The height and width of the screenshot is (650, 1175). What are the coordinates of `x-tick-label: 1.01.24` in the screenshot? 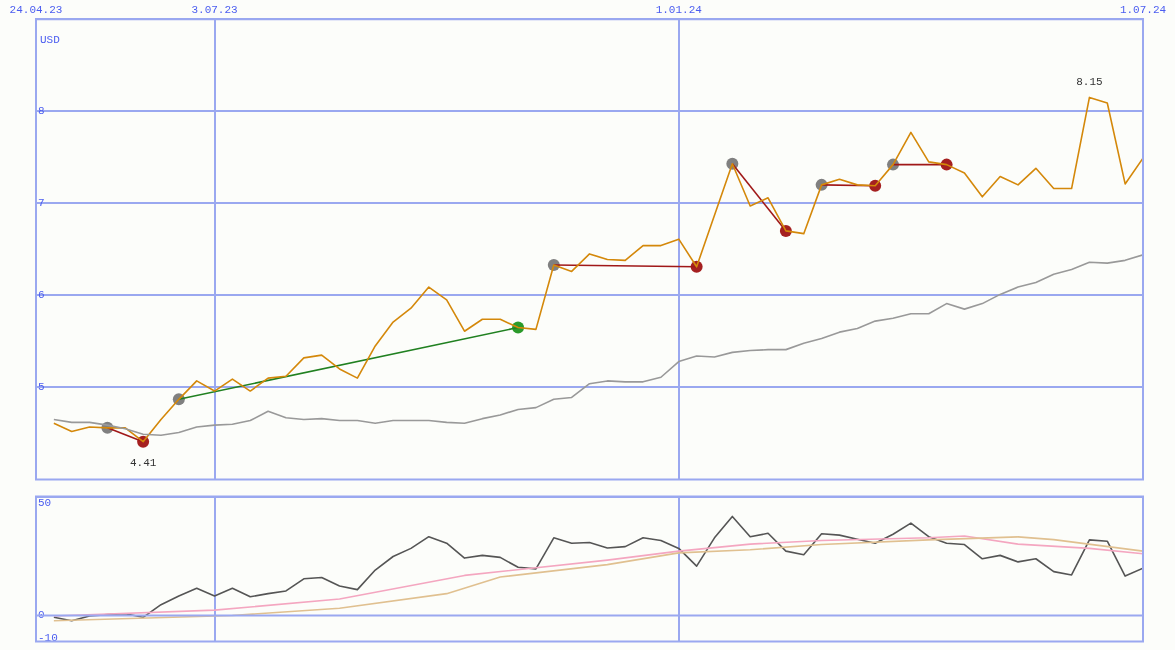 It's located at (679, 9).